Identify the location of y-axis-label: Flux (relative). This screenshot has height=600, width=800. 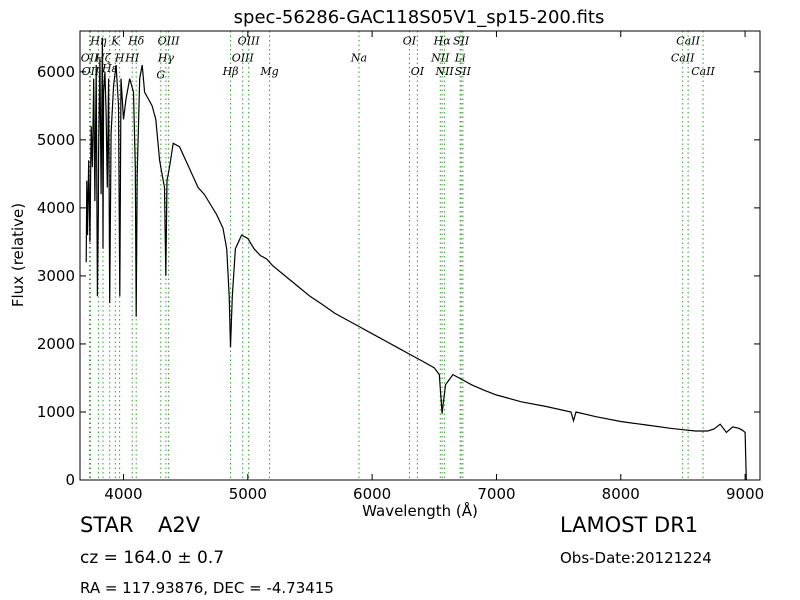
(18, 255).